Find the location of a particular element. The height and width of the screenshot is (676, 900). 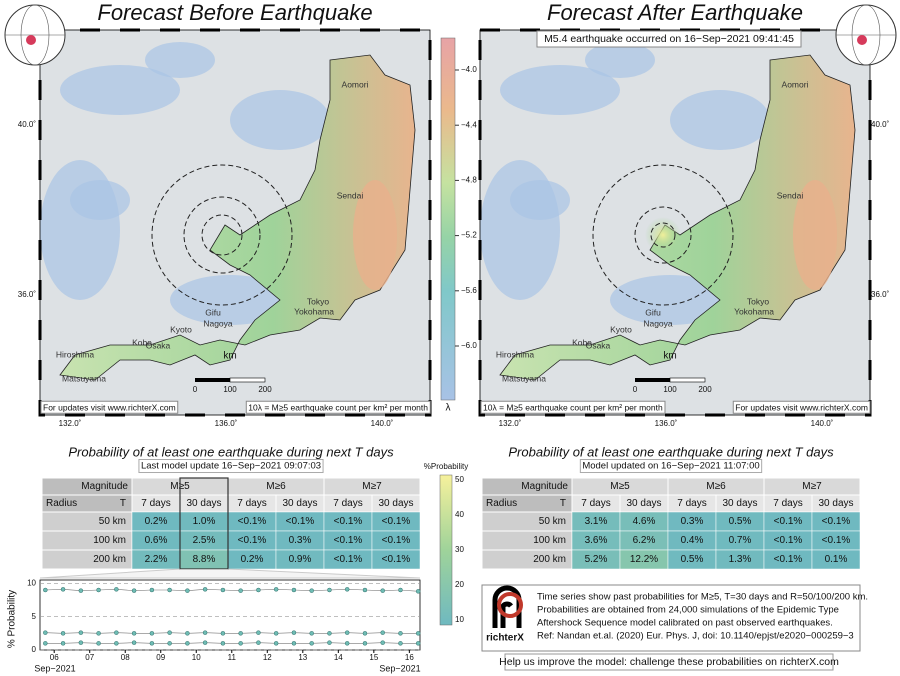

colorbar-tick-label: −5.6 is located at coordinates (469, 290).